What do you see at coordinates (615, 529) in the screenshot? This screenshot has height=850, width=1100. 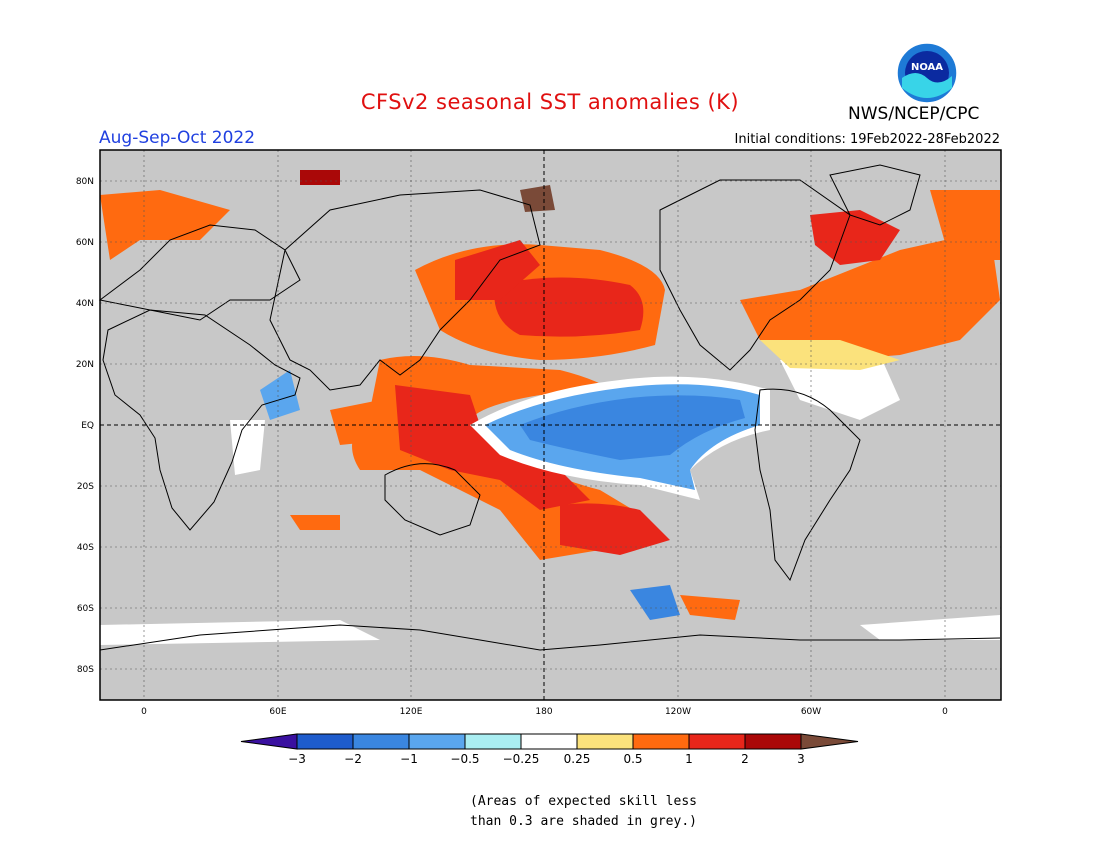 I see `south-pacific-warm-area` at bounding box center [615, 529].